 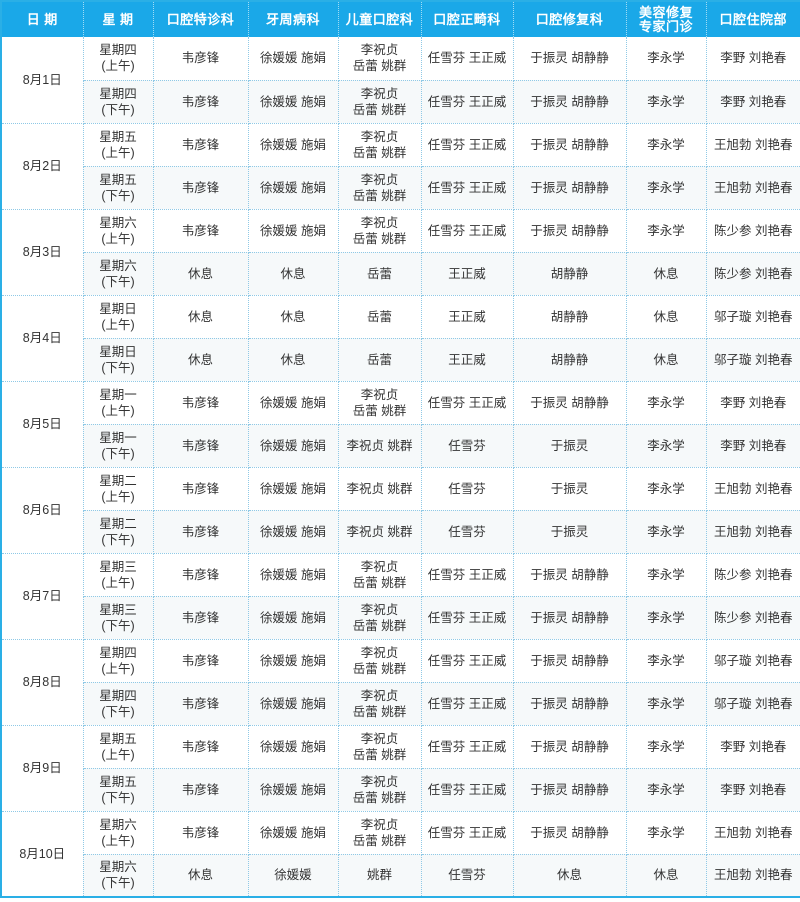 I want to click on cell-weekday: 星期二 (上午), so click(x=118, y=489).